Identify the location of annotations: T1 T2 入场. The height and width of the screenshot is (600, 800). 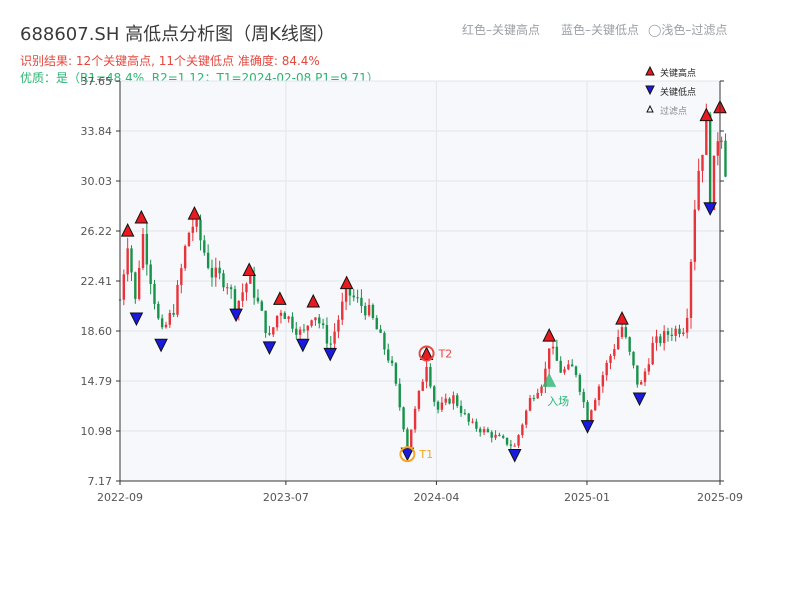
(484, 404).